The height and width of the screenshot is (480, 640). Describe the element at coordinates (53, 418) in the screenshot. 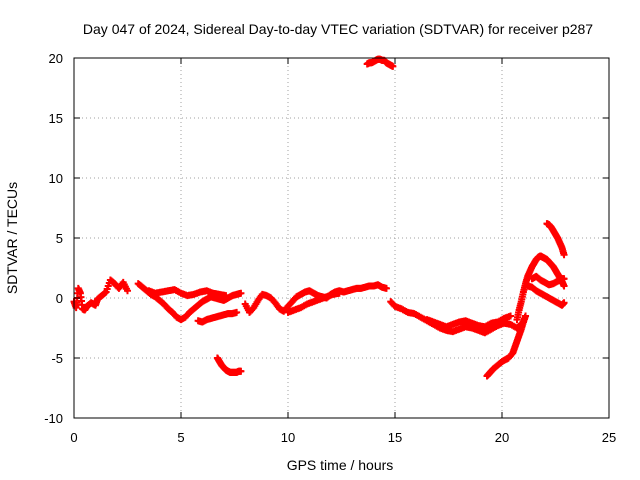

I see `y-tick-label: -10` at that location.